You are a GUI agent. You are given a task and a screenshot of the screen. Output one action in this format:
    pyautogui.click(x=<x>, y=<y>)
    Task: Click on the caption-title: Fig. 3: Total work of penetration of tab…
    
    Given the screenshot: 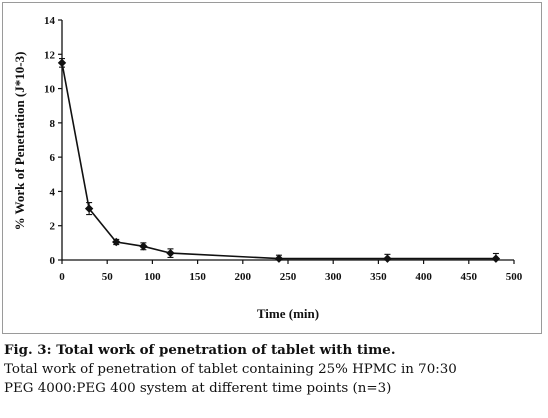 What is the action you would take?
    pyautogui.click(x=200, y=350)
    